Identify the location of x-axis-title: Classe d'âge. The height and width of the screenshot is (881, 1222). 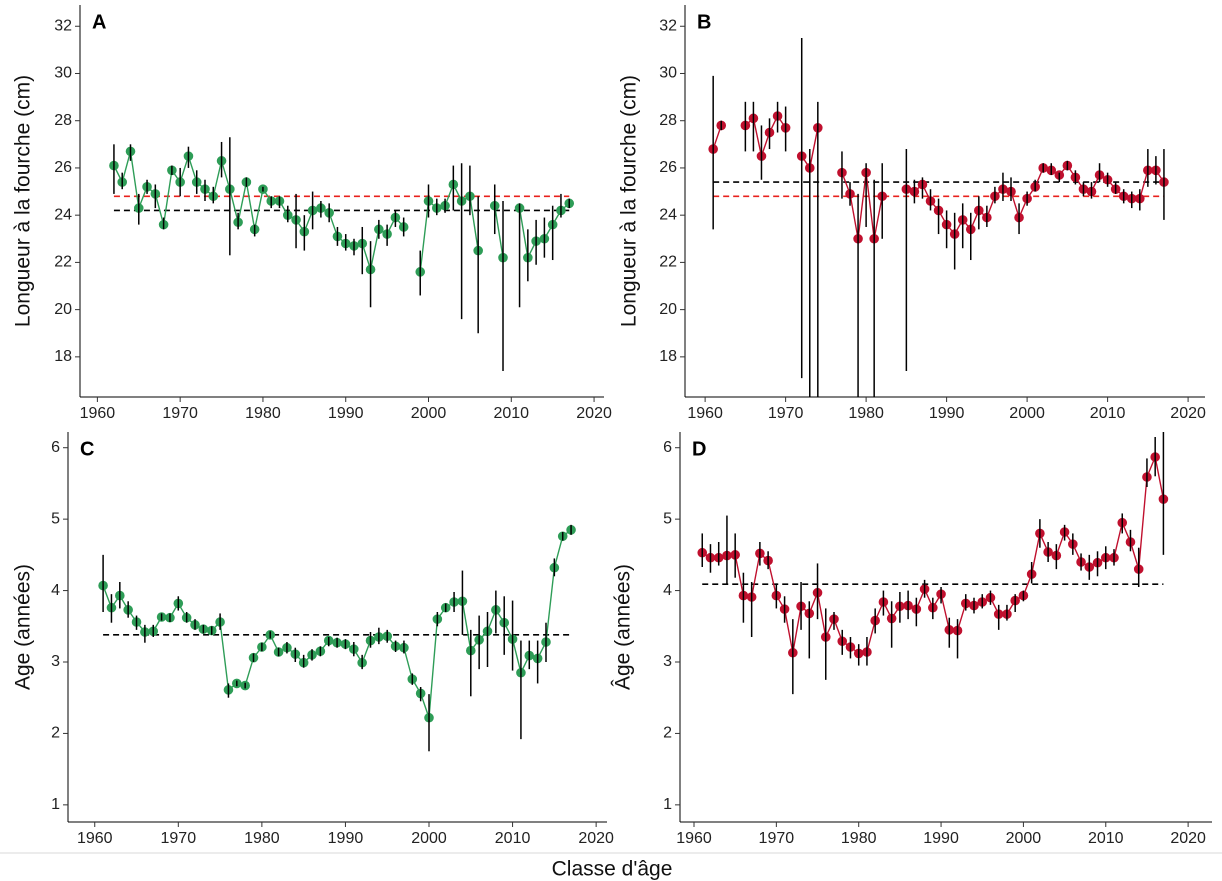
(612, 869).